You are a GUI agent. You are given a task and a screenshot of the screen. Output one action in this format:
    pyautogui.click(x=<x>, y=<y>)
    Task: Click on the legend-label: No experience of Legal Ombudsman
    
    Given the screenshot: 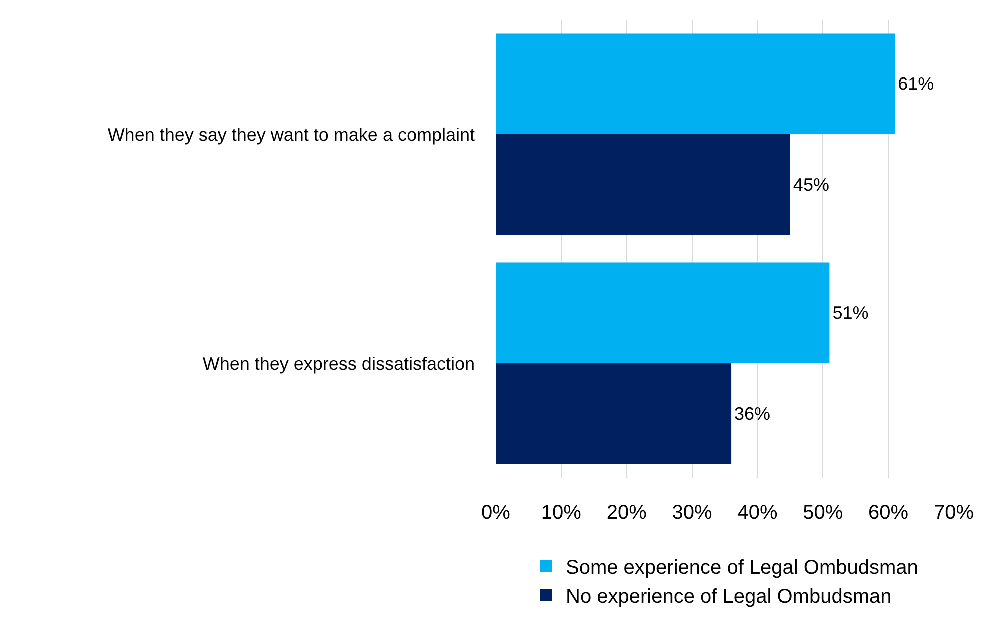 What is the action you would take?
    pyautogui.click(x=729, y=597)
    